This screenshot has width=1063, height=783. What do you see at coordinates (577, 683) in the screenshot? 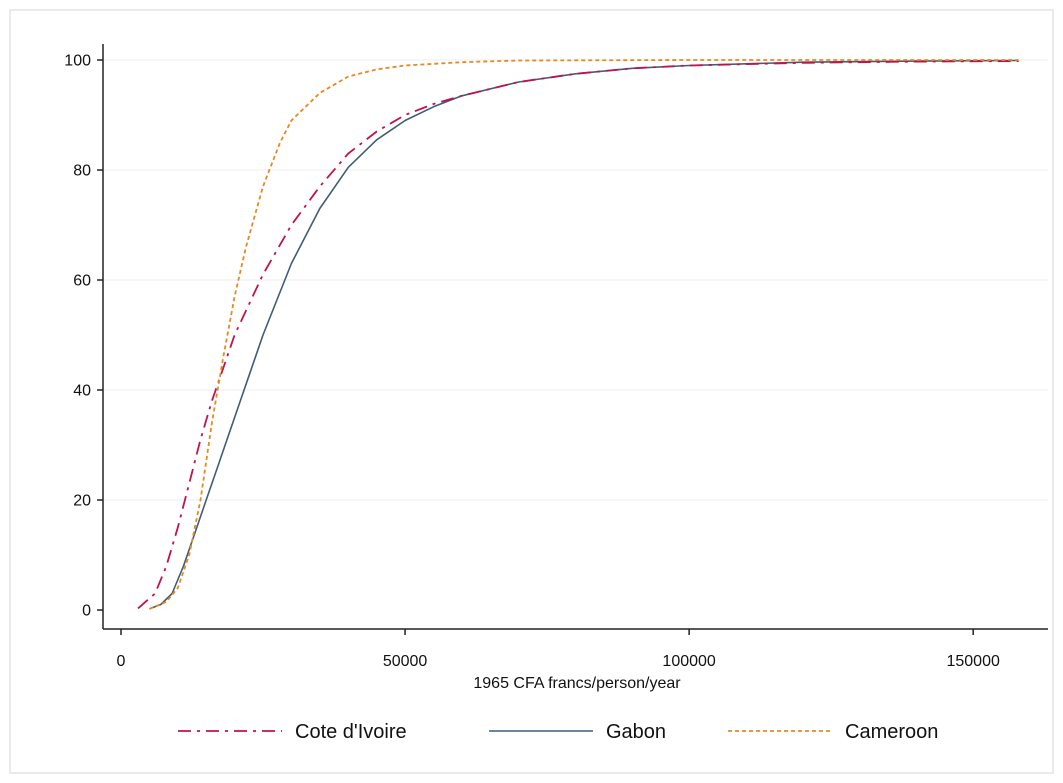
I see `x-axis-title: 1965 CFA francs/person/year` at bounding box center [577, 683].